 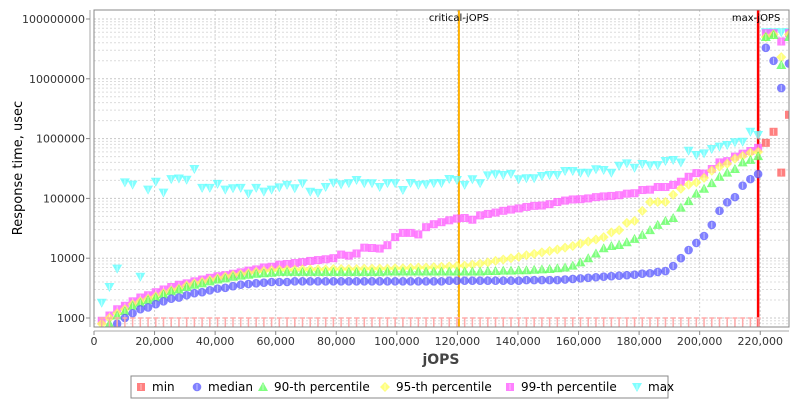 I want to click on legend-label: 99-th percentile, so click(x=569, y=387).